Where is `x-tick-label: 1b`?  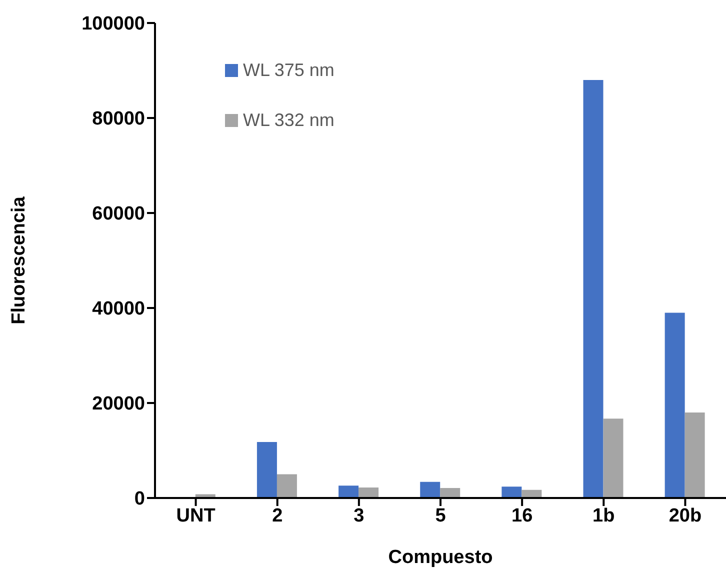
x-tick-label: 1b is located at coordinates (603, 515).